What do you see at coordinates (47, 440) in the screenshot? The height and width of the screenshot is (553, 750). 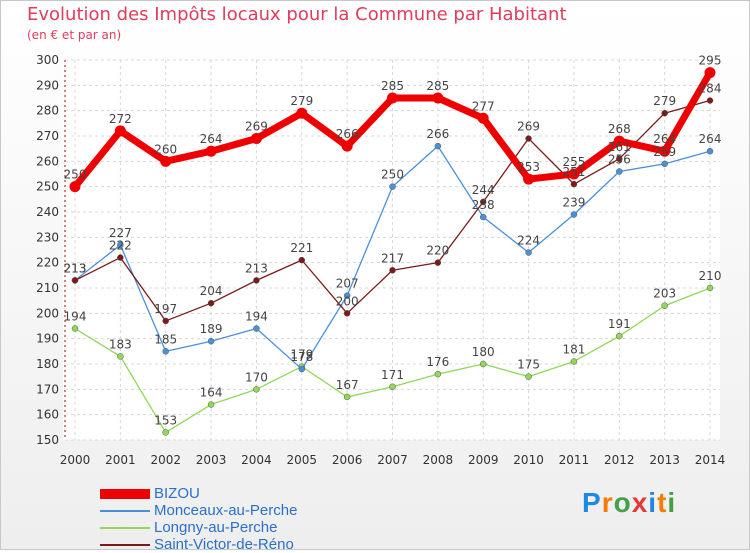 I see `y-tick-label: 150` at bounding box center [47, 440].